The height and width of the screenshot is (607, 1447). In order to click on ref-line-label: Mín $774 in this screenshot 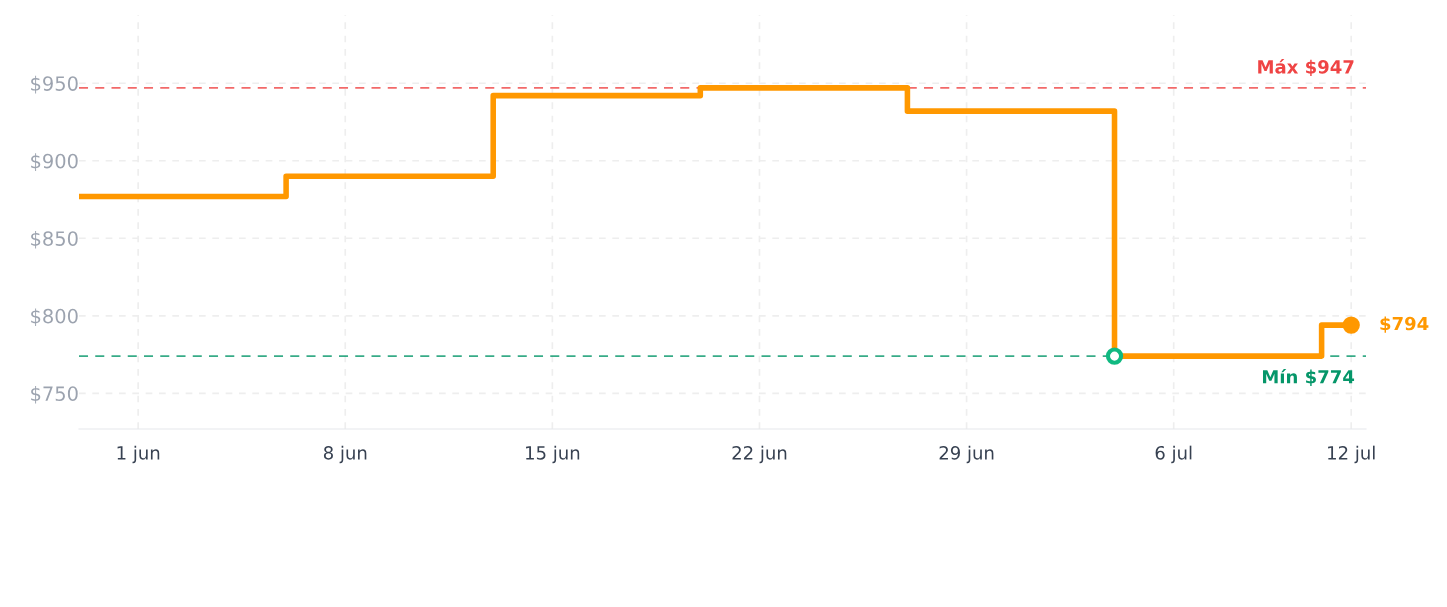, I will do `click(1309, 377)`.